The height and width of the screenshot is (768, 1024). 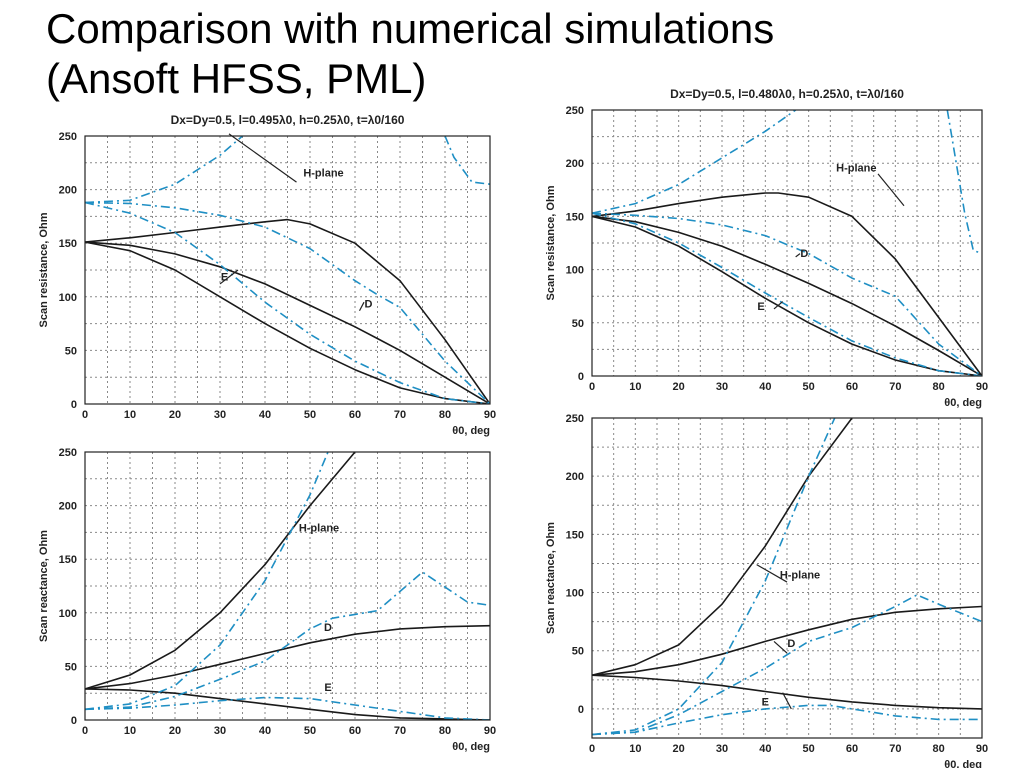 I want to click on x-tick-label: 60, so click(x=355, y=731).